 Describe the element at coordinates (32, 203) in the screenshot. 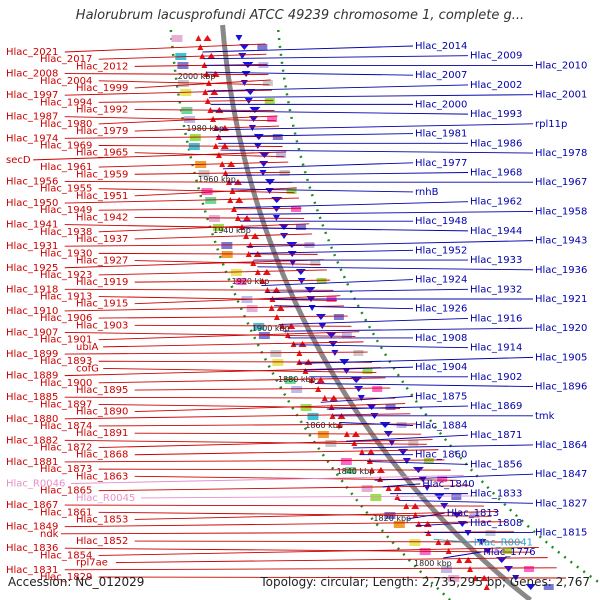

I see `left-gene-label: Hlac_1950` at that location.